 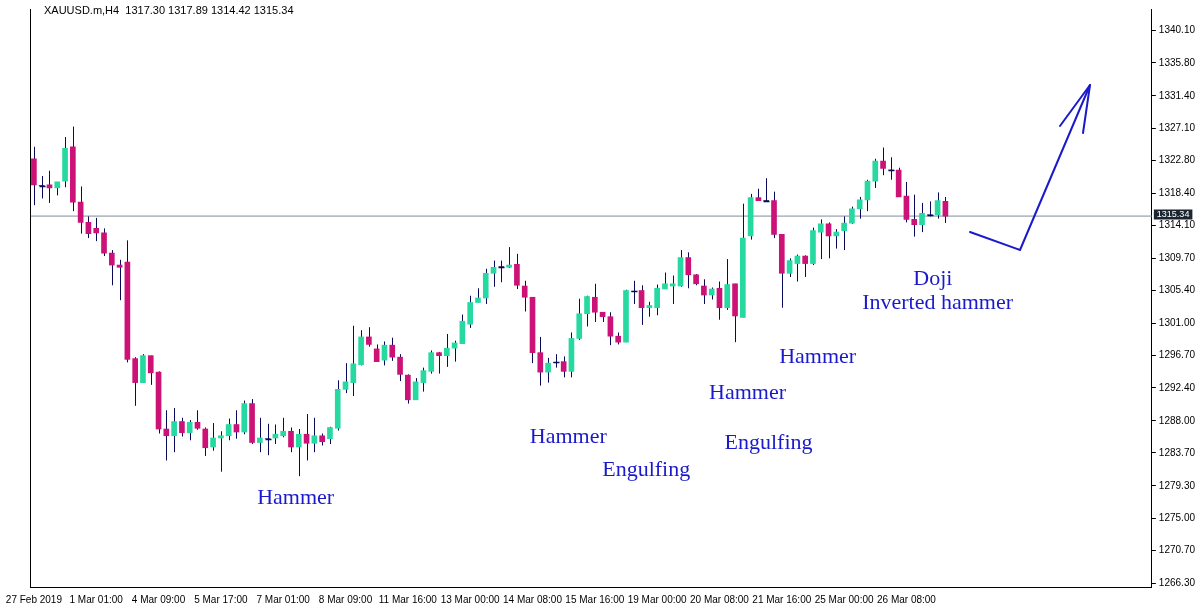 What do you see at coordinates (1177, 550) in the screenshot?
I see `y-tick-label: 1270.70` at bounding box center [1177, 550].